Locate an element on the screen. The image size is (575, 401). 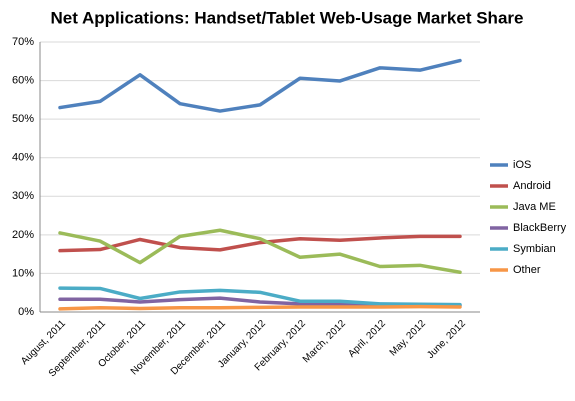
y-tick-label: 20% is located at coordinates (23, 235).